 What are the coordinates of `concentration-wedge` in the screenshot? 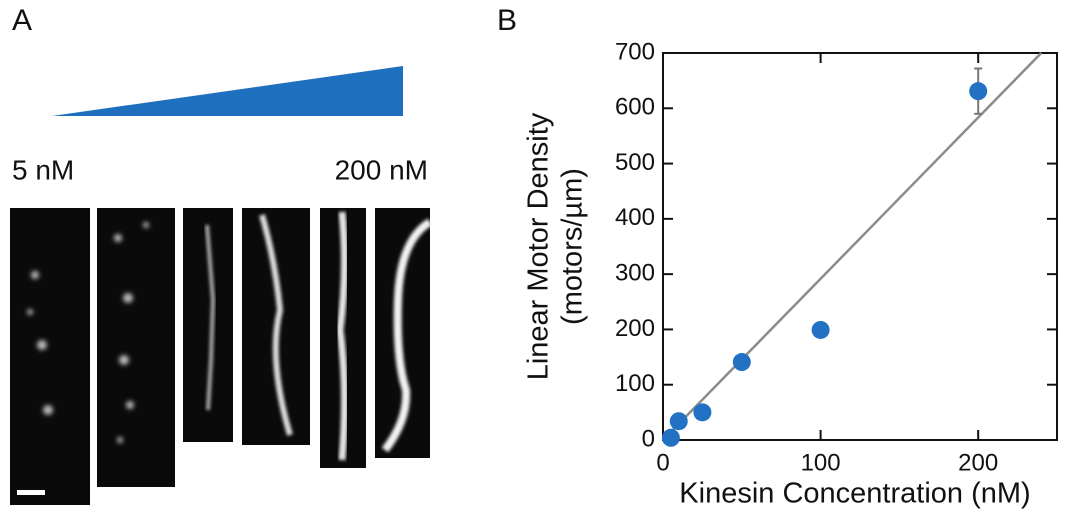 It's located at (227, 91).